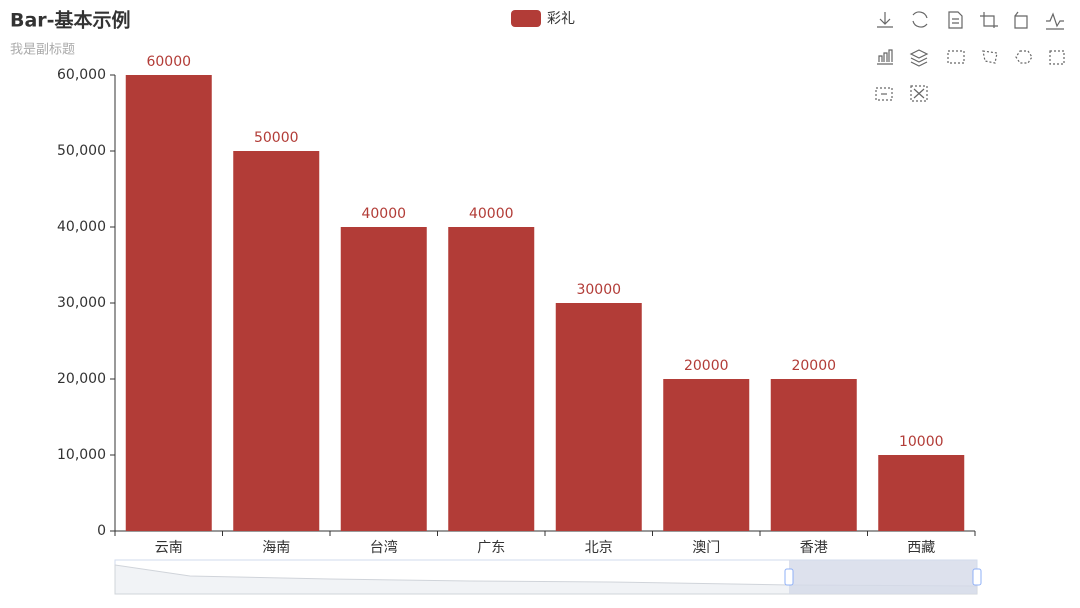 This screenshot has height=608, width=1080. What do you see at coordinates (921, 548) in the screenshot?
I see `x-tick-label: 西藏` at bounding box center [921, 548].